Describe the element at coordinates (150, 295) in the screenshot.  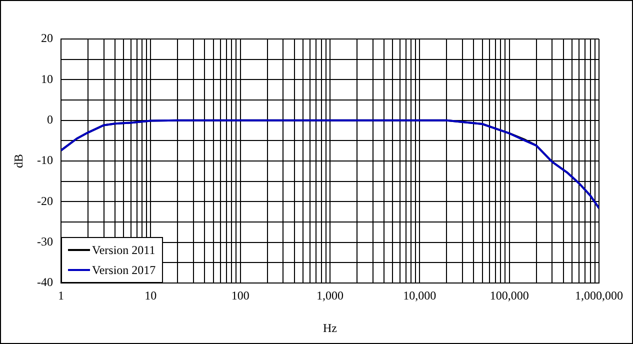
I see `x-tick-label: 10` at that location.